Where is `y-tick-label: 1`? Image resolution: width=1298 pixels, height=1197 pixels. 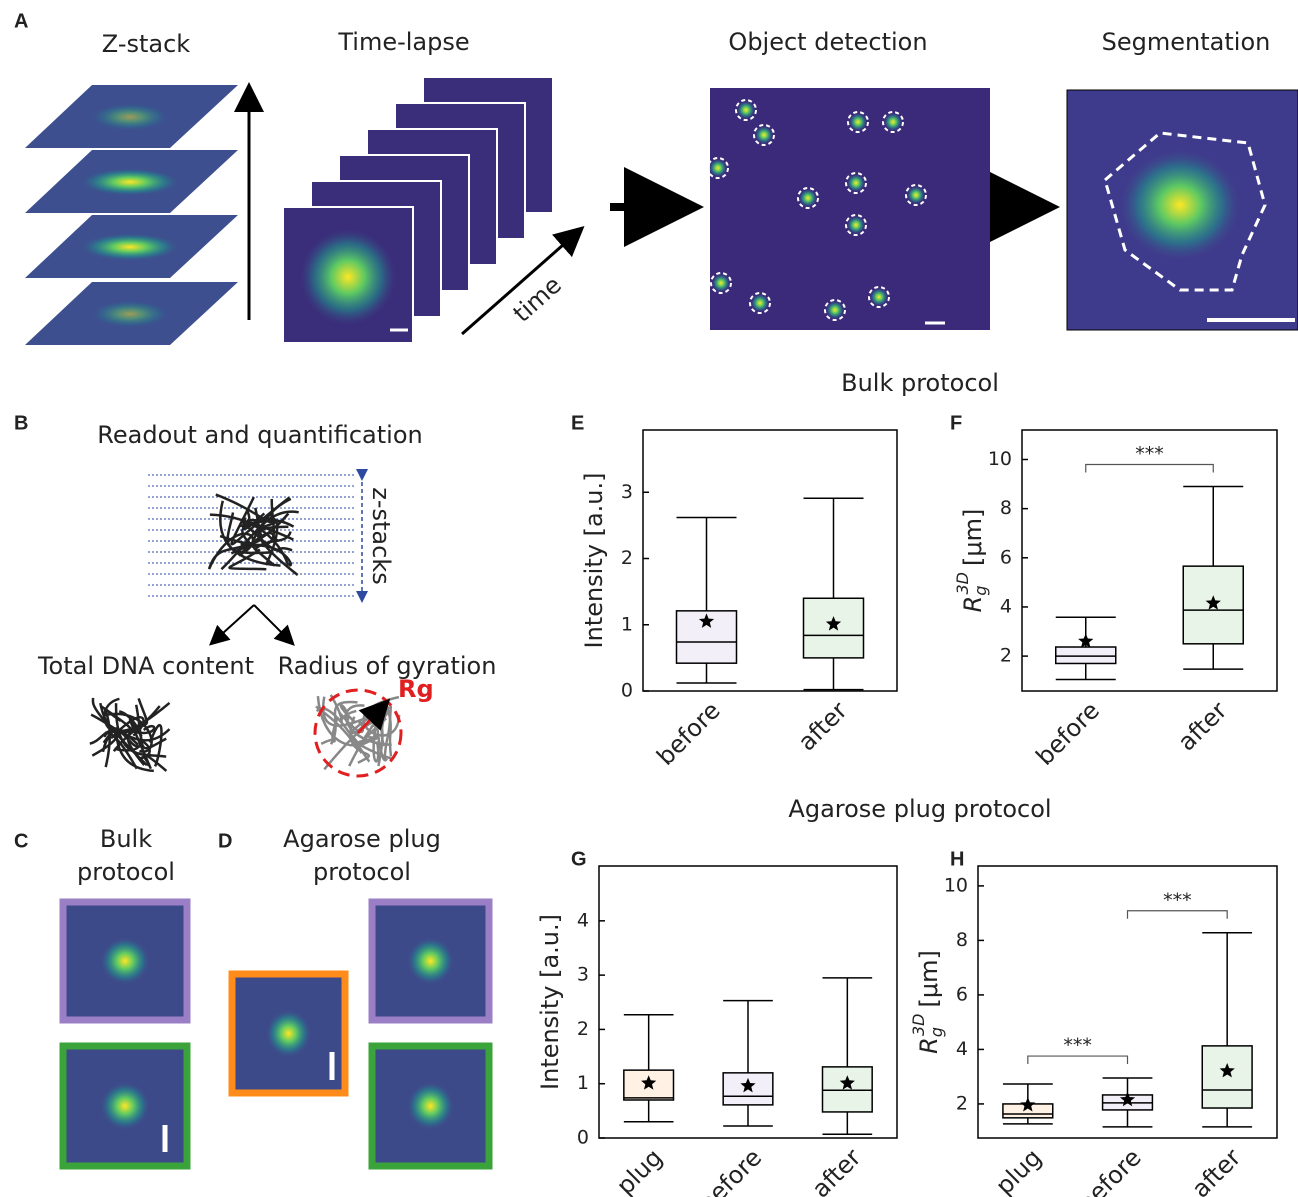
y-tick-label: 1 is located at coordinates (583, 1083).